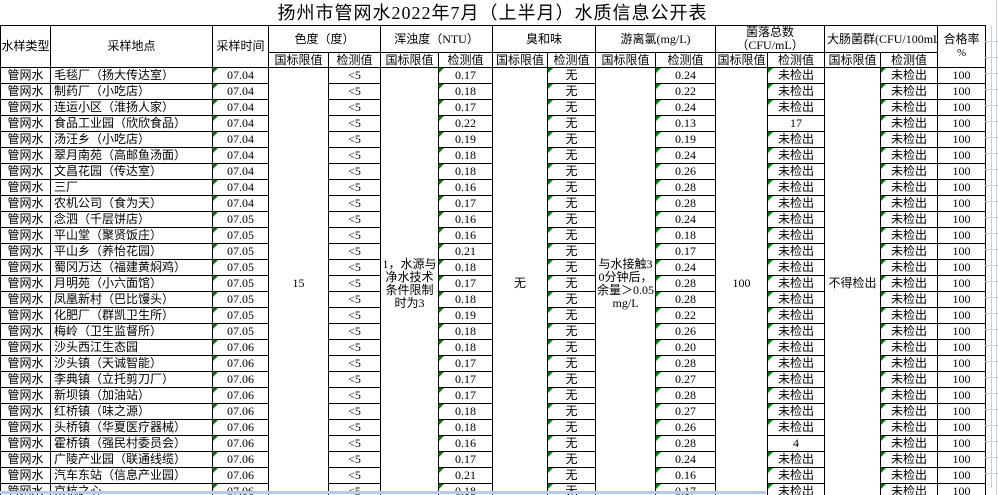 The image size is (998, 495). What do you see at coordinates (466, 443) in the screenshot?
I see `turbidity-value-cell: 0.16` at bounding box center [466, 443].